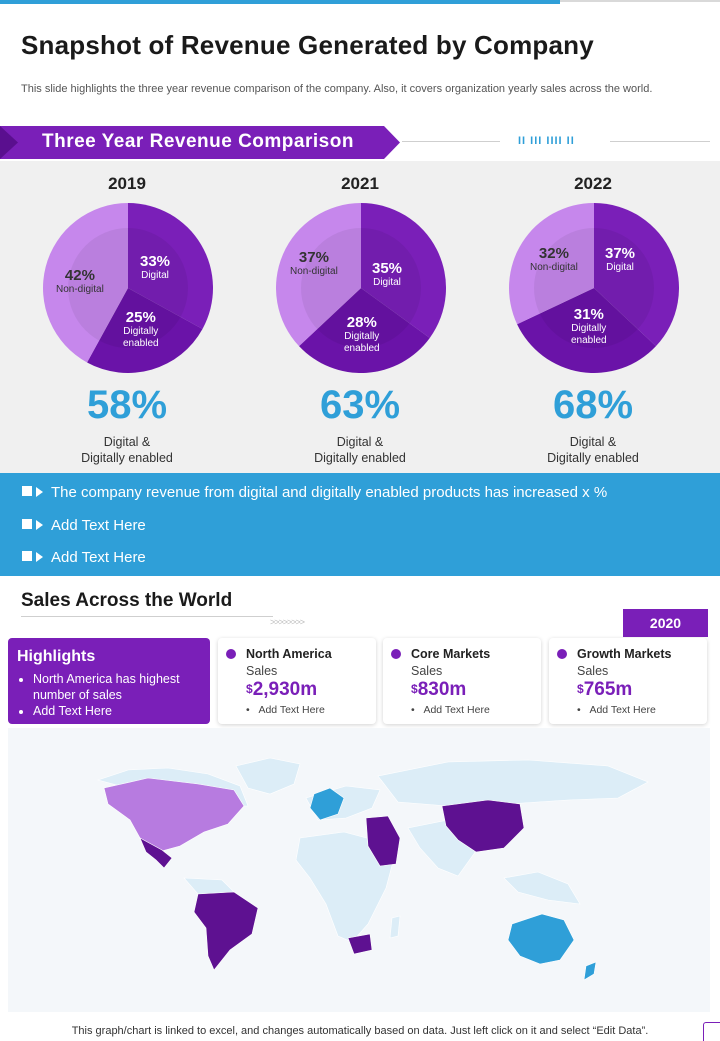 The image size is (720, 1041). I want to click on map-south-africa, so click(360, 944).